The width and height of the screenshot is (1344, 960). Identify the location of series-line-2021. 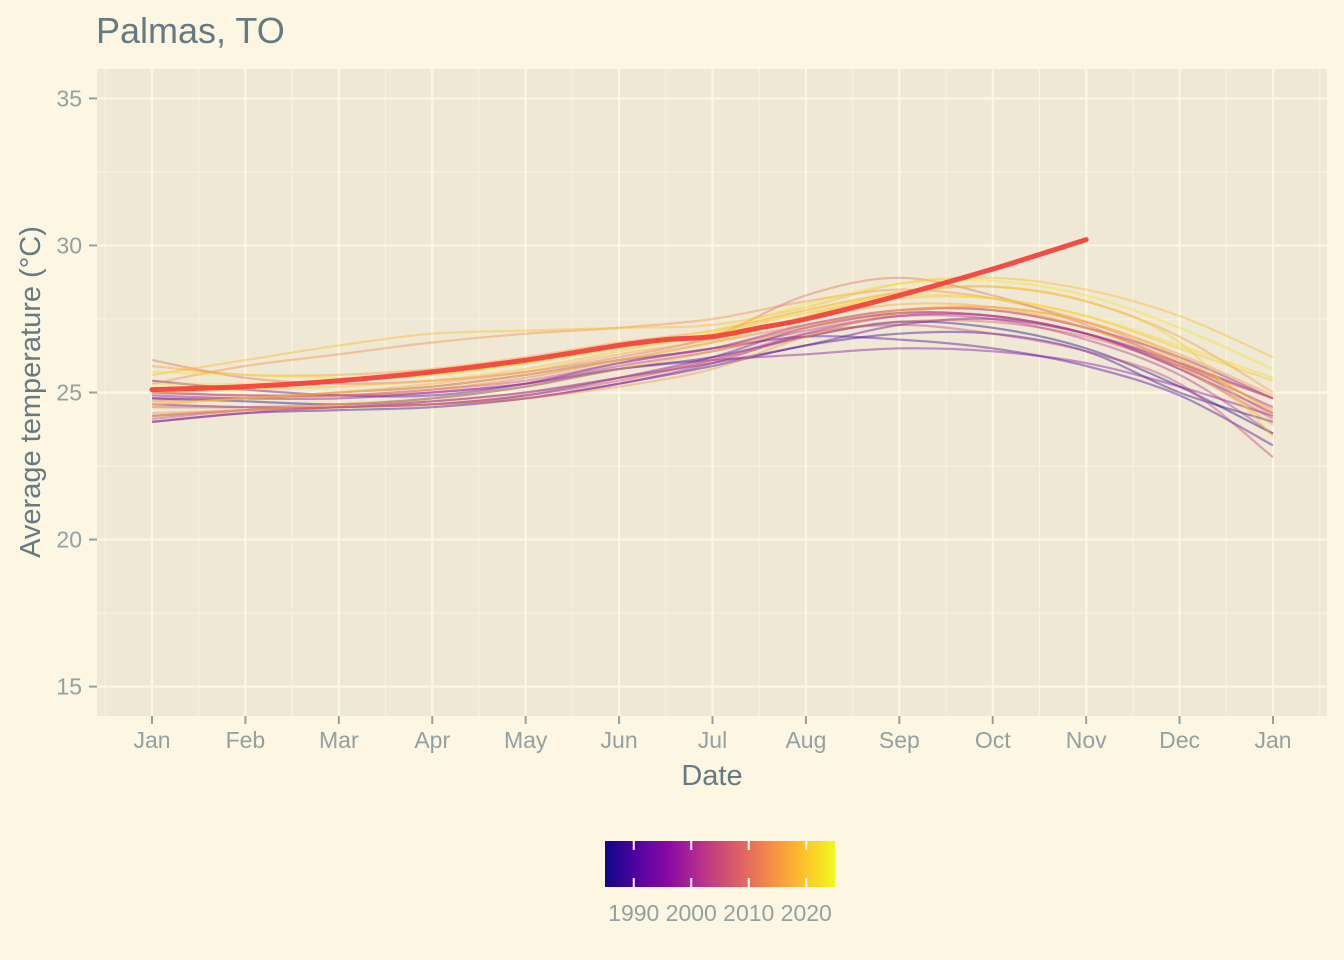
(712, 361).